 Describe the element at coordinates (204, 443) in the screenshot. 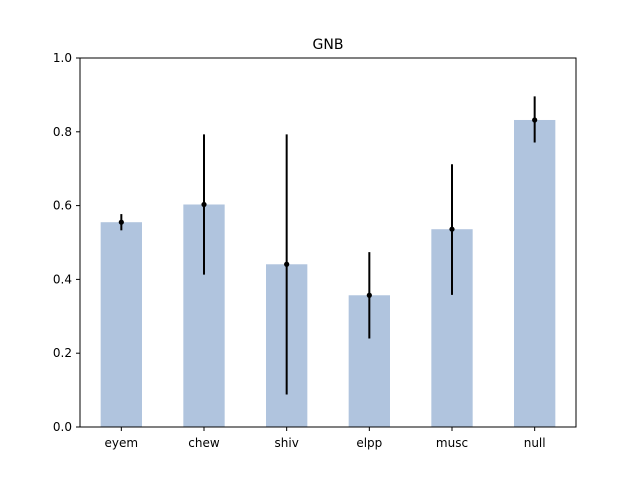

I see `x-tick-label-chew: chew` at that location.